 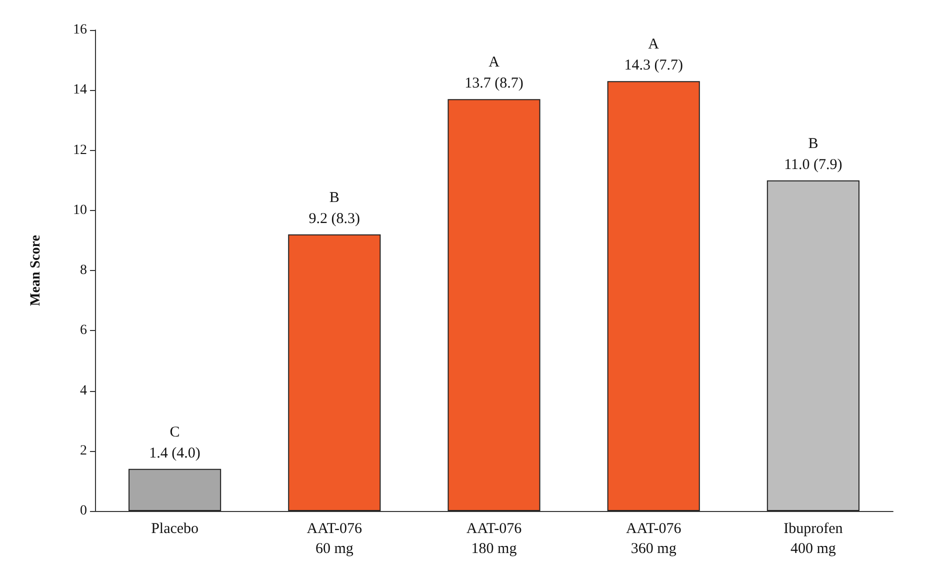 I want to click on x-tick-label: AAT-076 180 mg, so click(x=494, y=539).